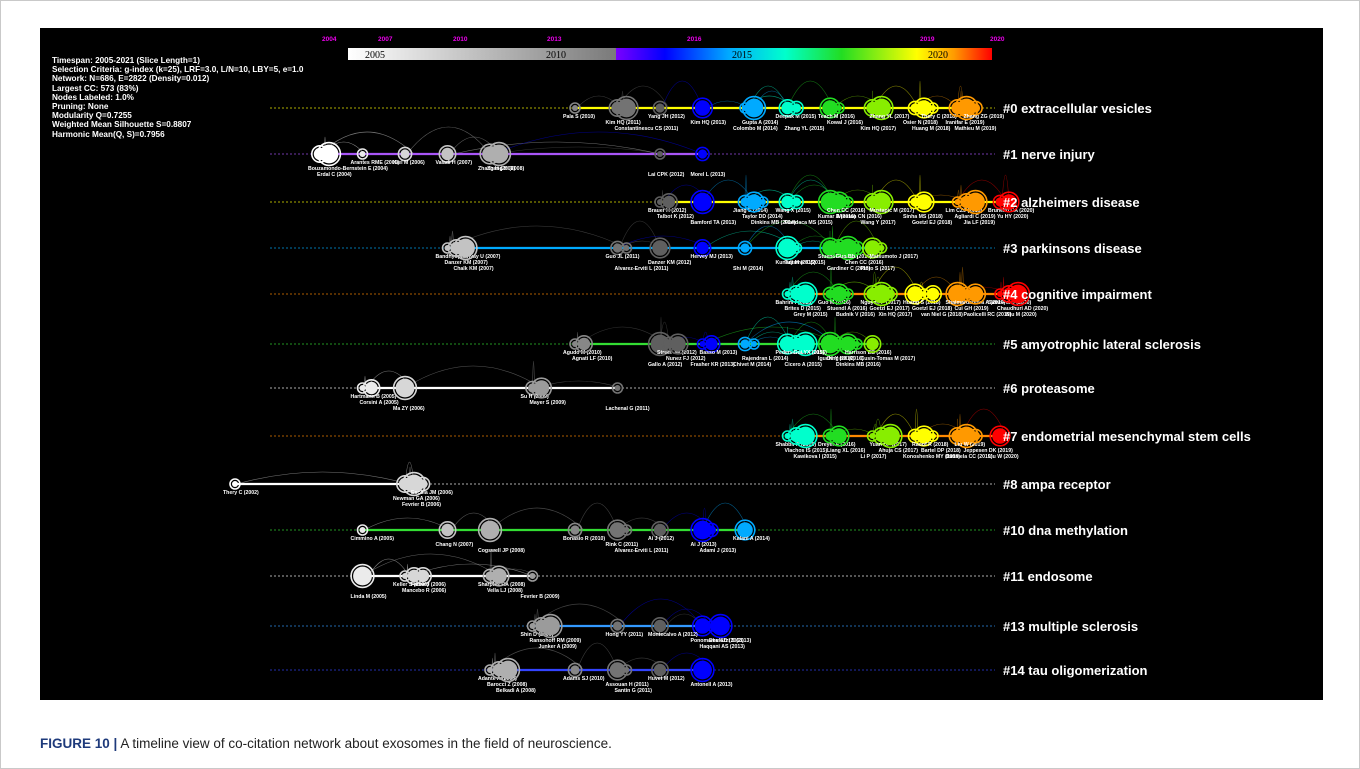 This screenshot has height=769, width=1360. Describe the element at coordinates (765, 359) in the screenshot. I see `node-label: Rajendran L (2014)` at that location.